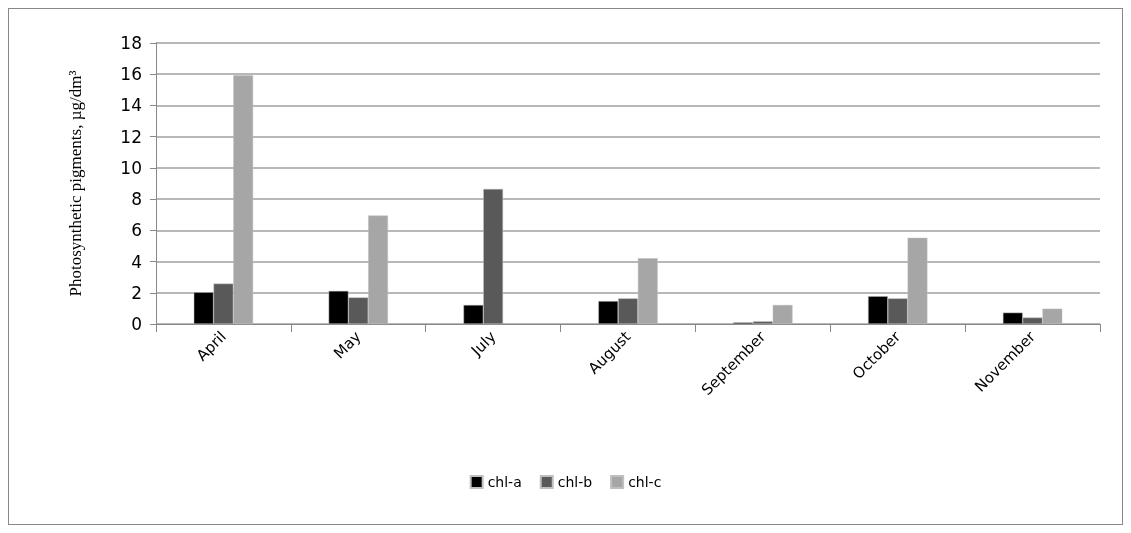 The height and width of the screenshot is (533, 1131). What do you see at coordinates (504, 482) in the screenshot?
I see `legend-label: chl-a` at bounding box center [504, 482].